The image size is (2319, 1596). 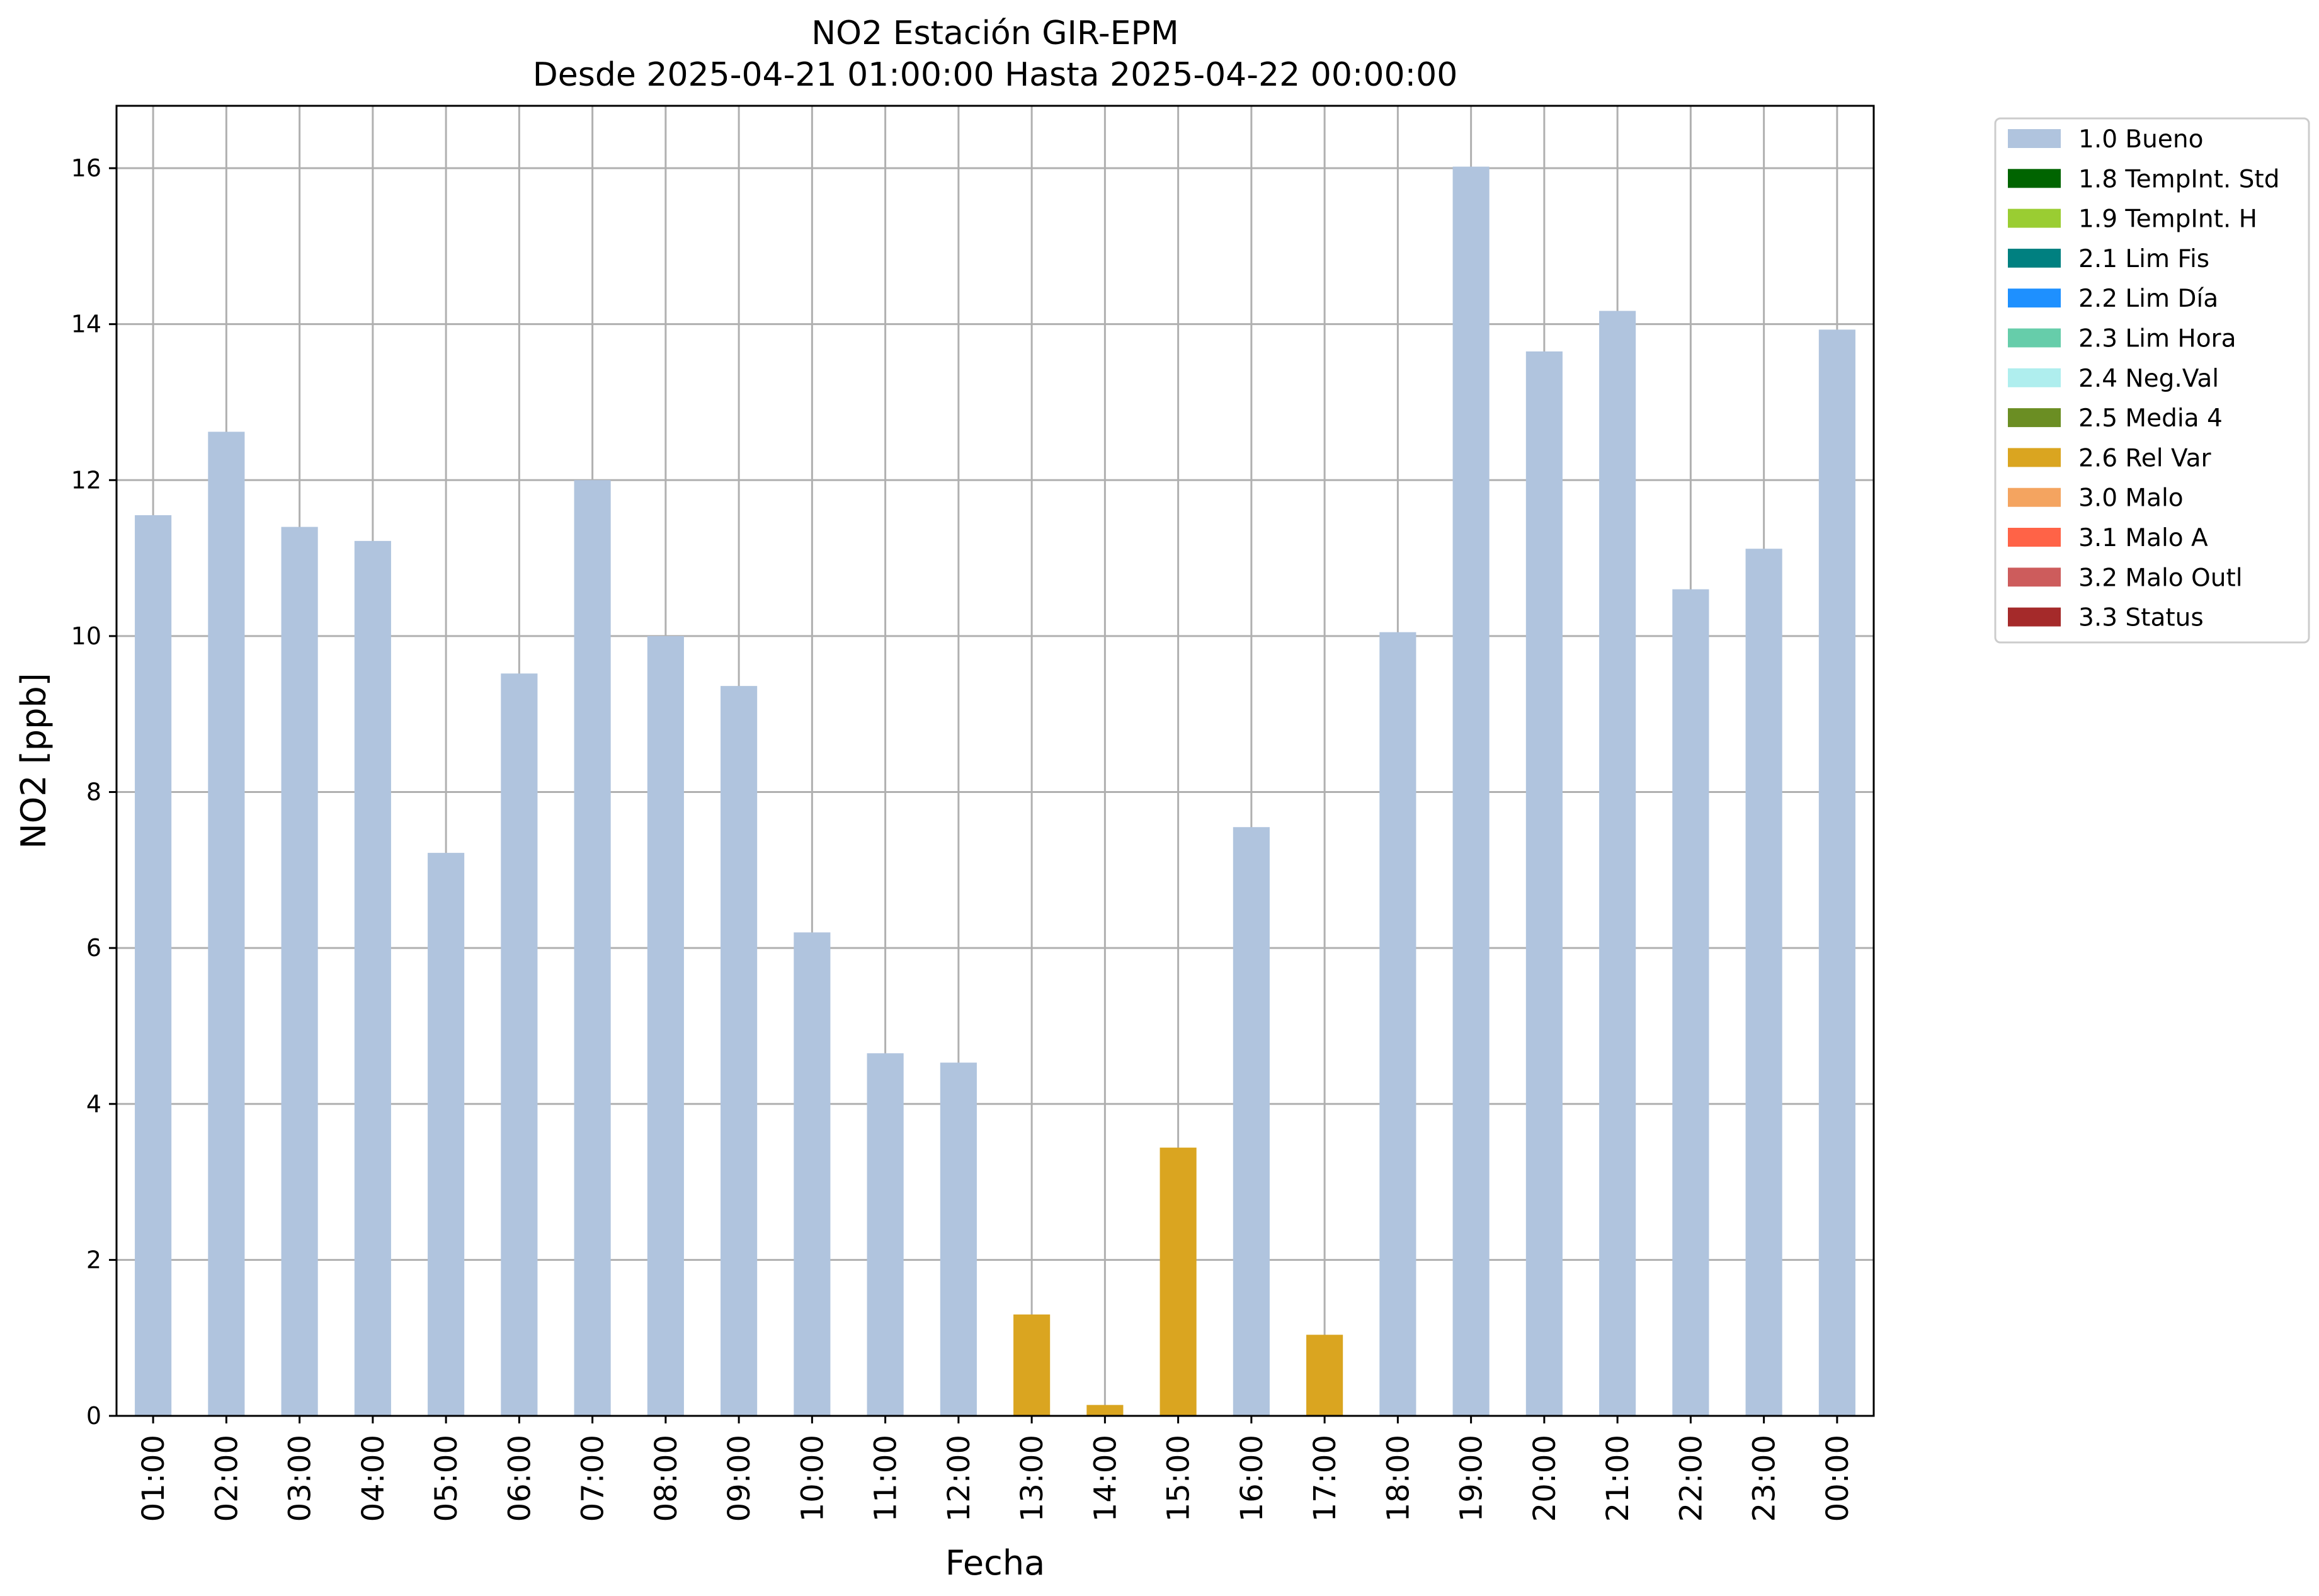 What do you see at coordinates (1764, 1478) in the screenshot?
I see `x-tick-label: 23:00` at bounding box center [1764, 1478].